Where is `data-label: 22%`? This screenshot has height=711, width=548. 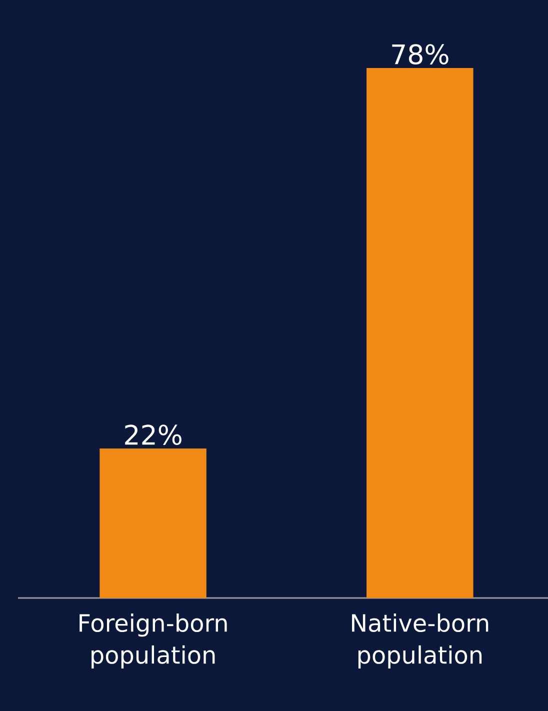
data-label: 22% is located at coordinates (153, 434).